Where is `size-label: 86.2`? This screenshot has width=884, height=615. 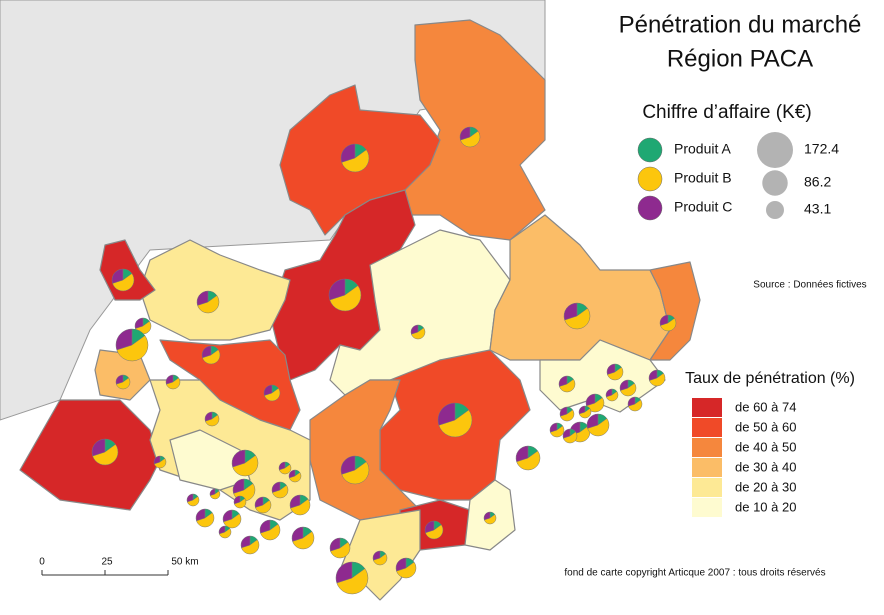 size-label: 86.2 is located at coordinates (817, 182).